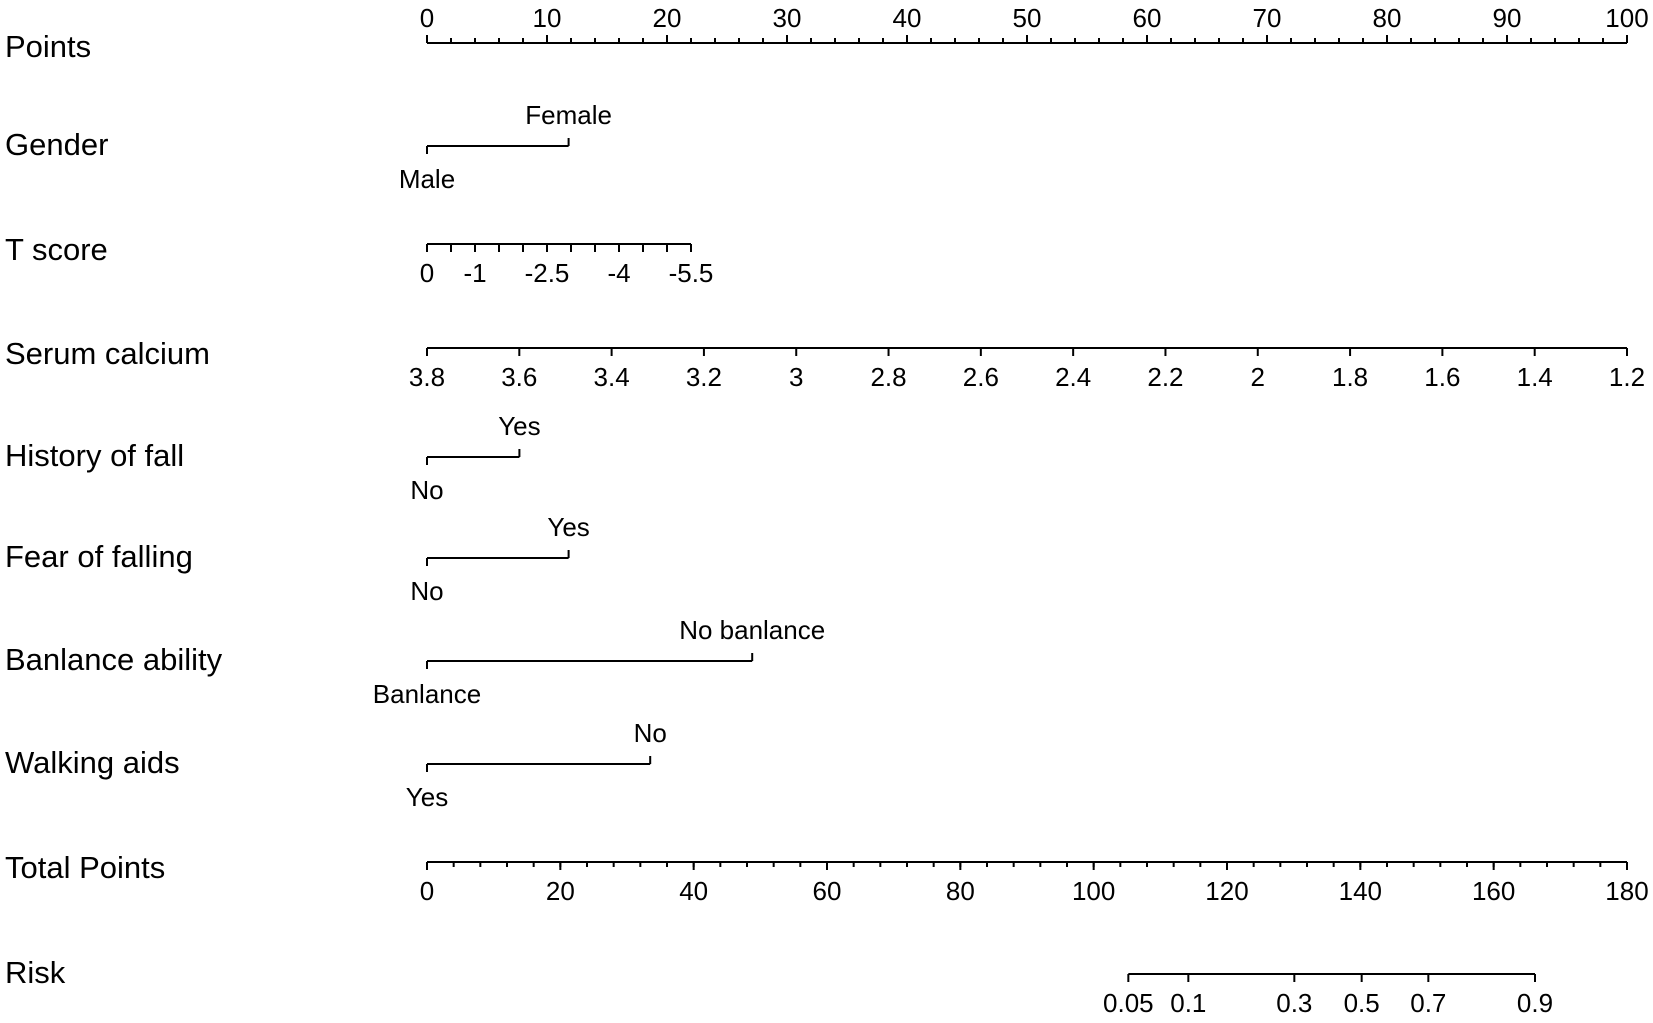  Describe the element at coordinates (426, 591) in the screenshot. I see `level-label-fear-of-falling: No` at that location.